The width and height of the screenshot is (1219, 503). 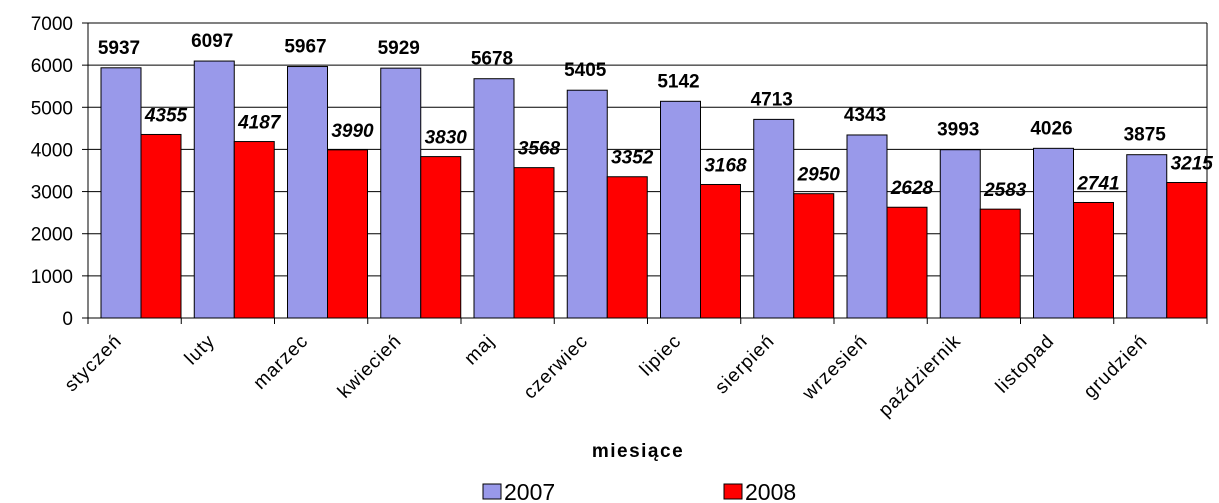 I want to click on data-label-2008: 3168, so click(x=725, y=165).